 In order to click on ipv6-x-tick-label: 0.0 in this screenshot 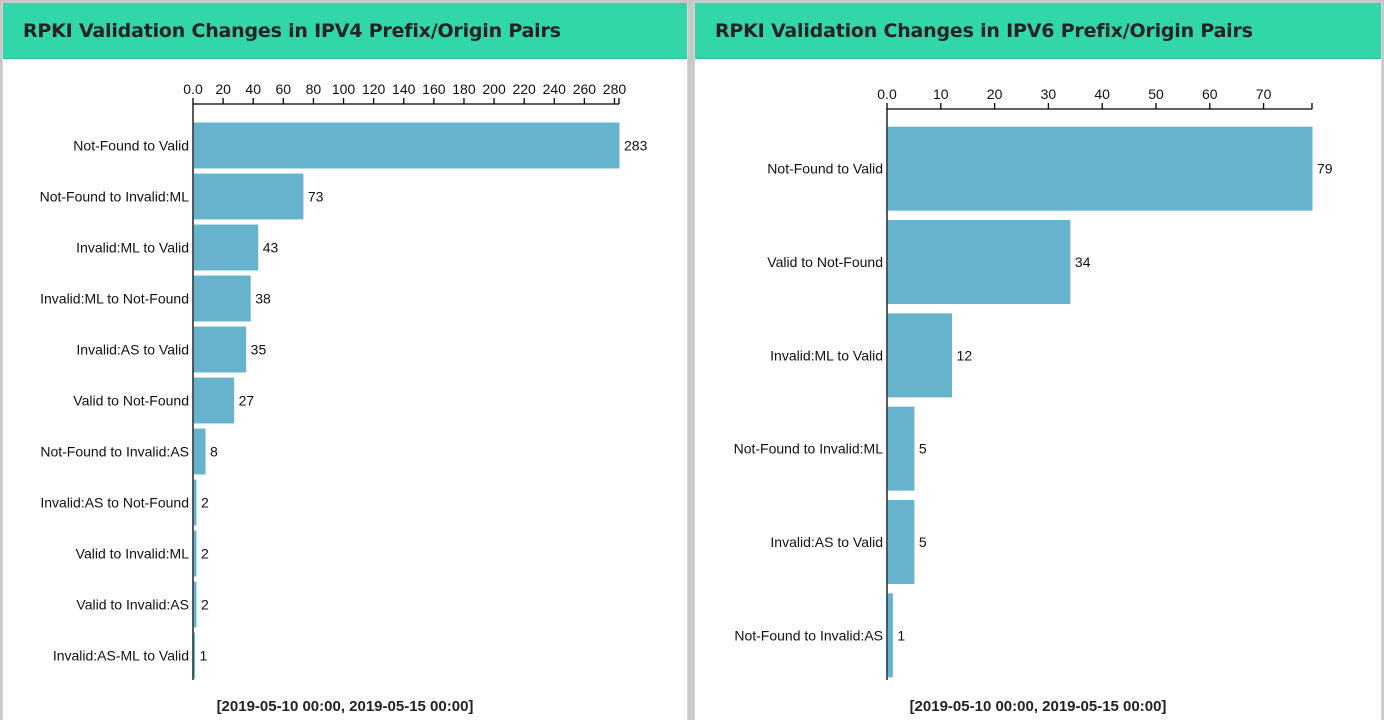, I will do `click(887, 94)`.